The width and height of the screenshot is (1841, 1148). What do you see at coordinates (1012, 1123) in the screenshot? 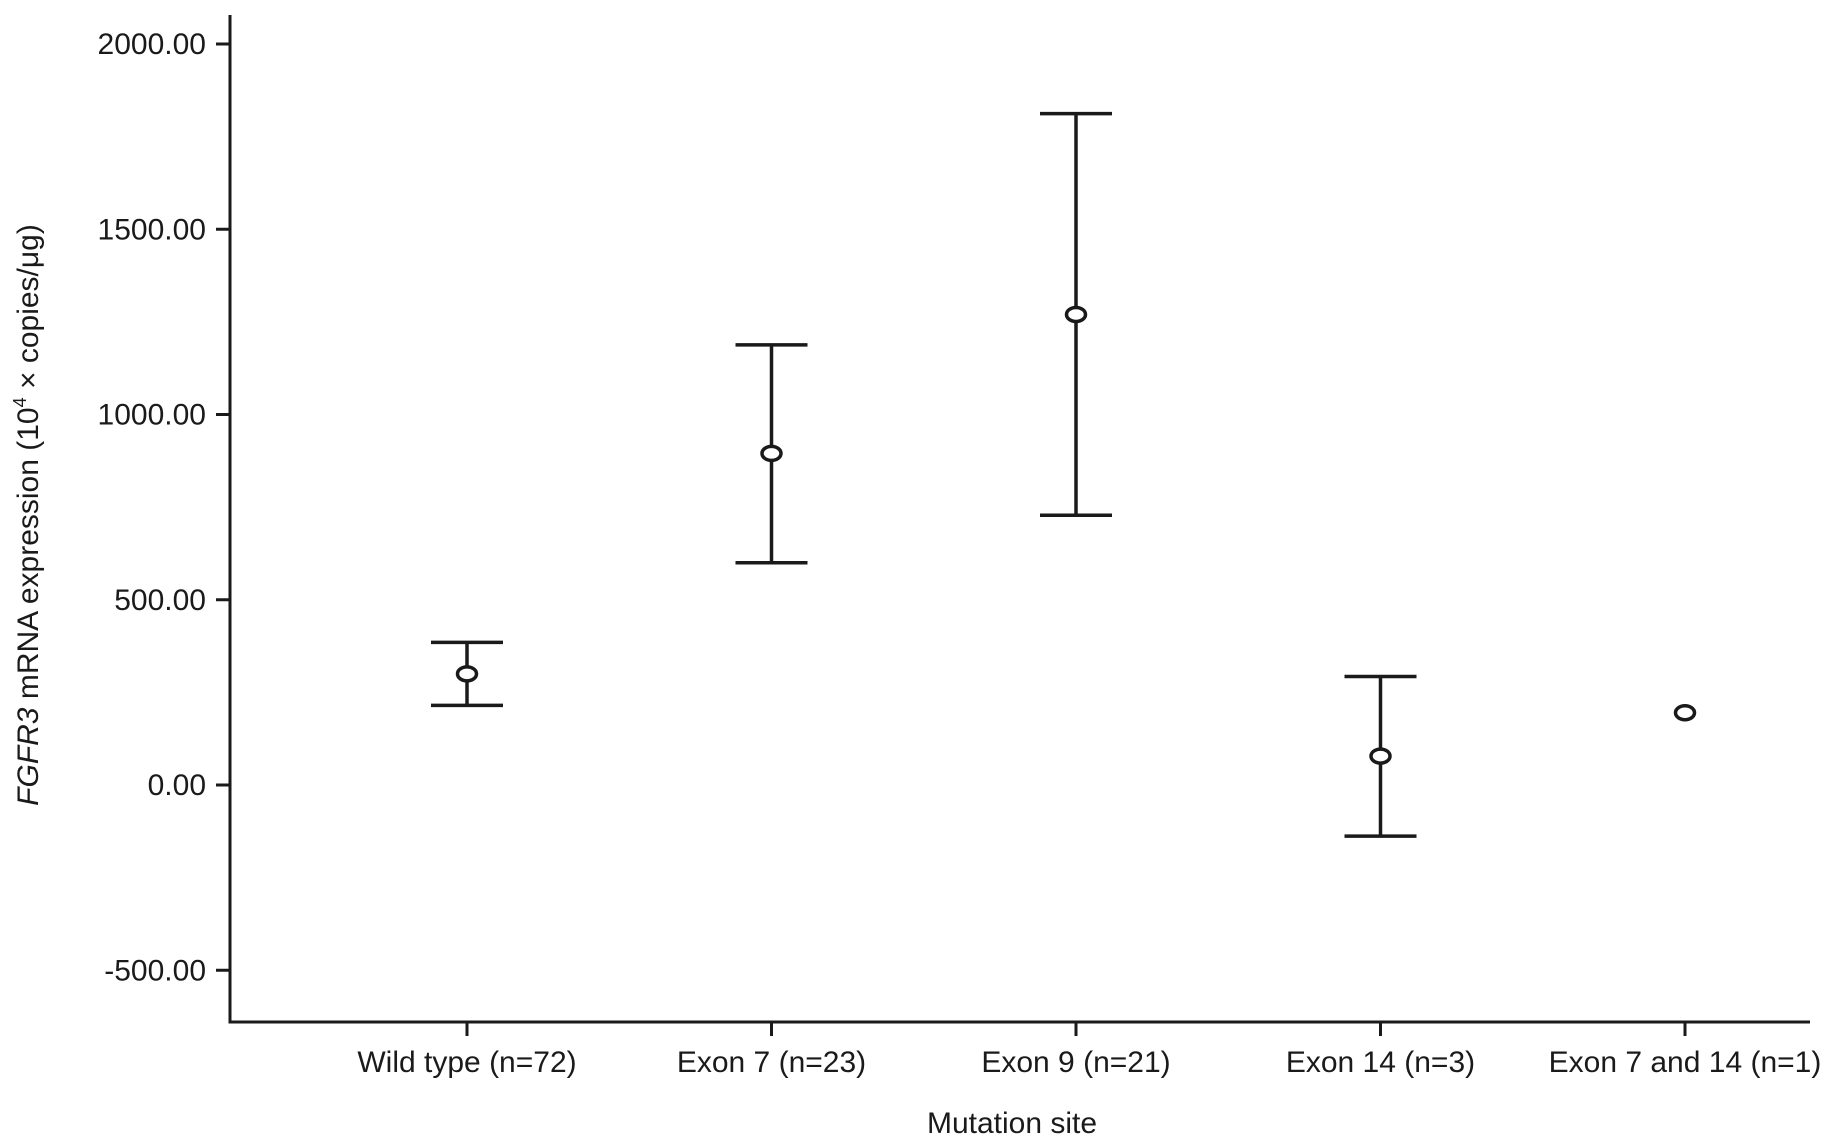
I see `x-axis-title: Mutation site` at bounding box center [1012, 1123].